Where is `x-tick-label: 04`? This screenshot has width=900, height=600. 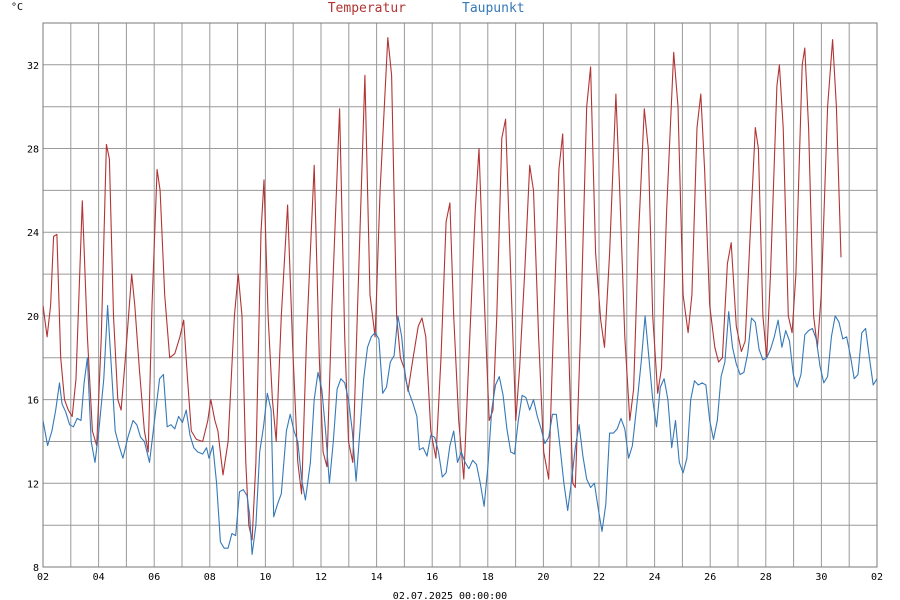 x-tick-label: 04 is located at coordinates (99, 577).